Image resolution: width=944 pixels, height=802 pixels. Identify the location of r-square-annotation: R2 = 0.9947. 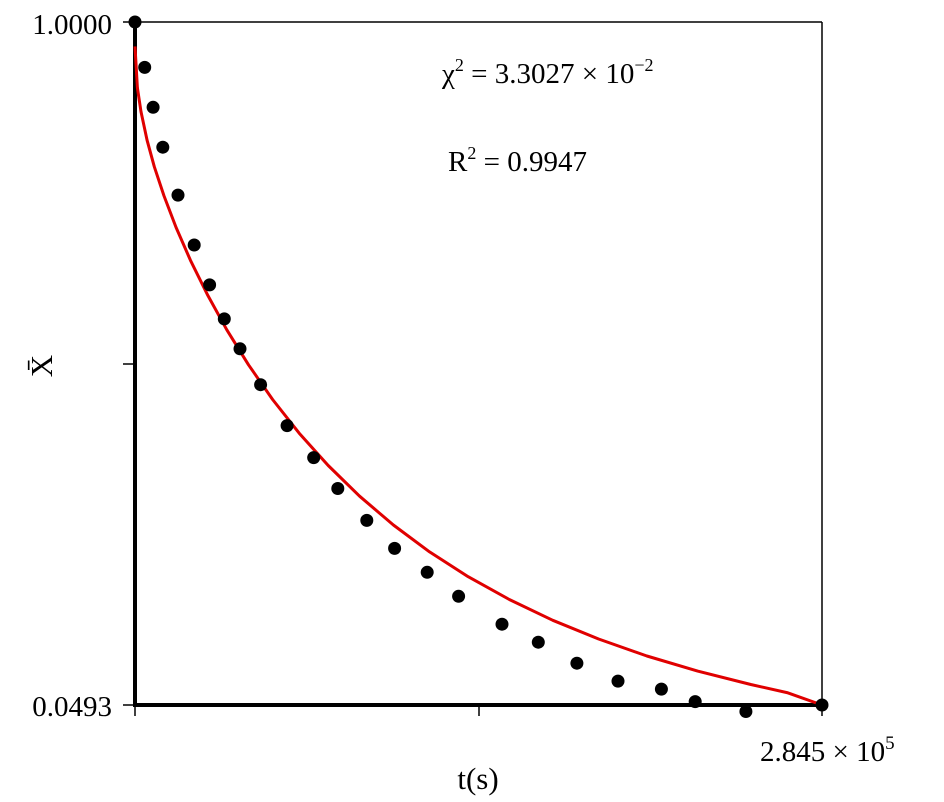
(517, 160).